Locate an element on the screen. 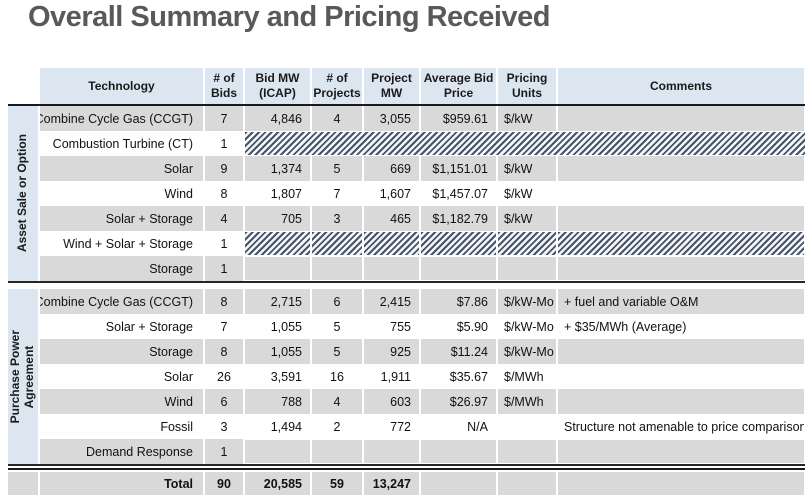 The width and height of the screenshot is (812, 495). avg-bid-price-cell: $11.24 is located at coordinates (458, 351).